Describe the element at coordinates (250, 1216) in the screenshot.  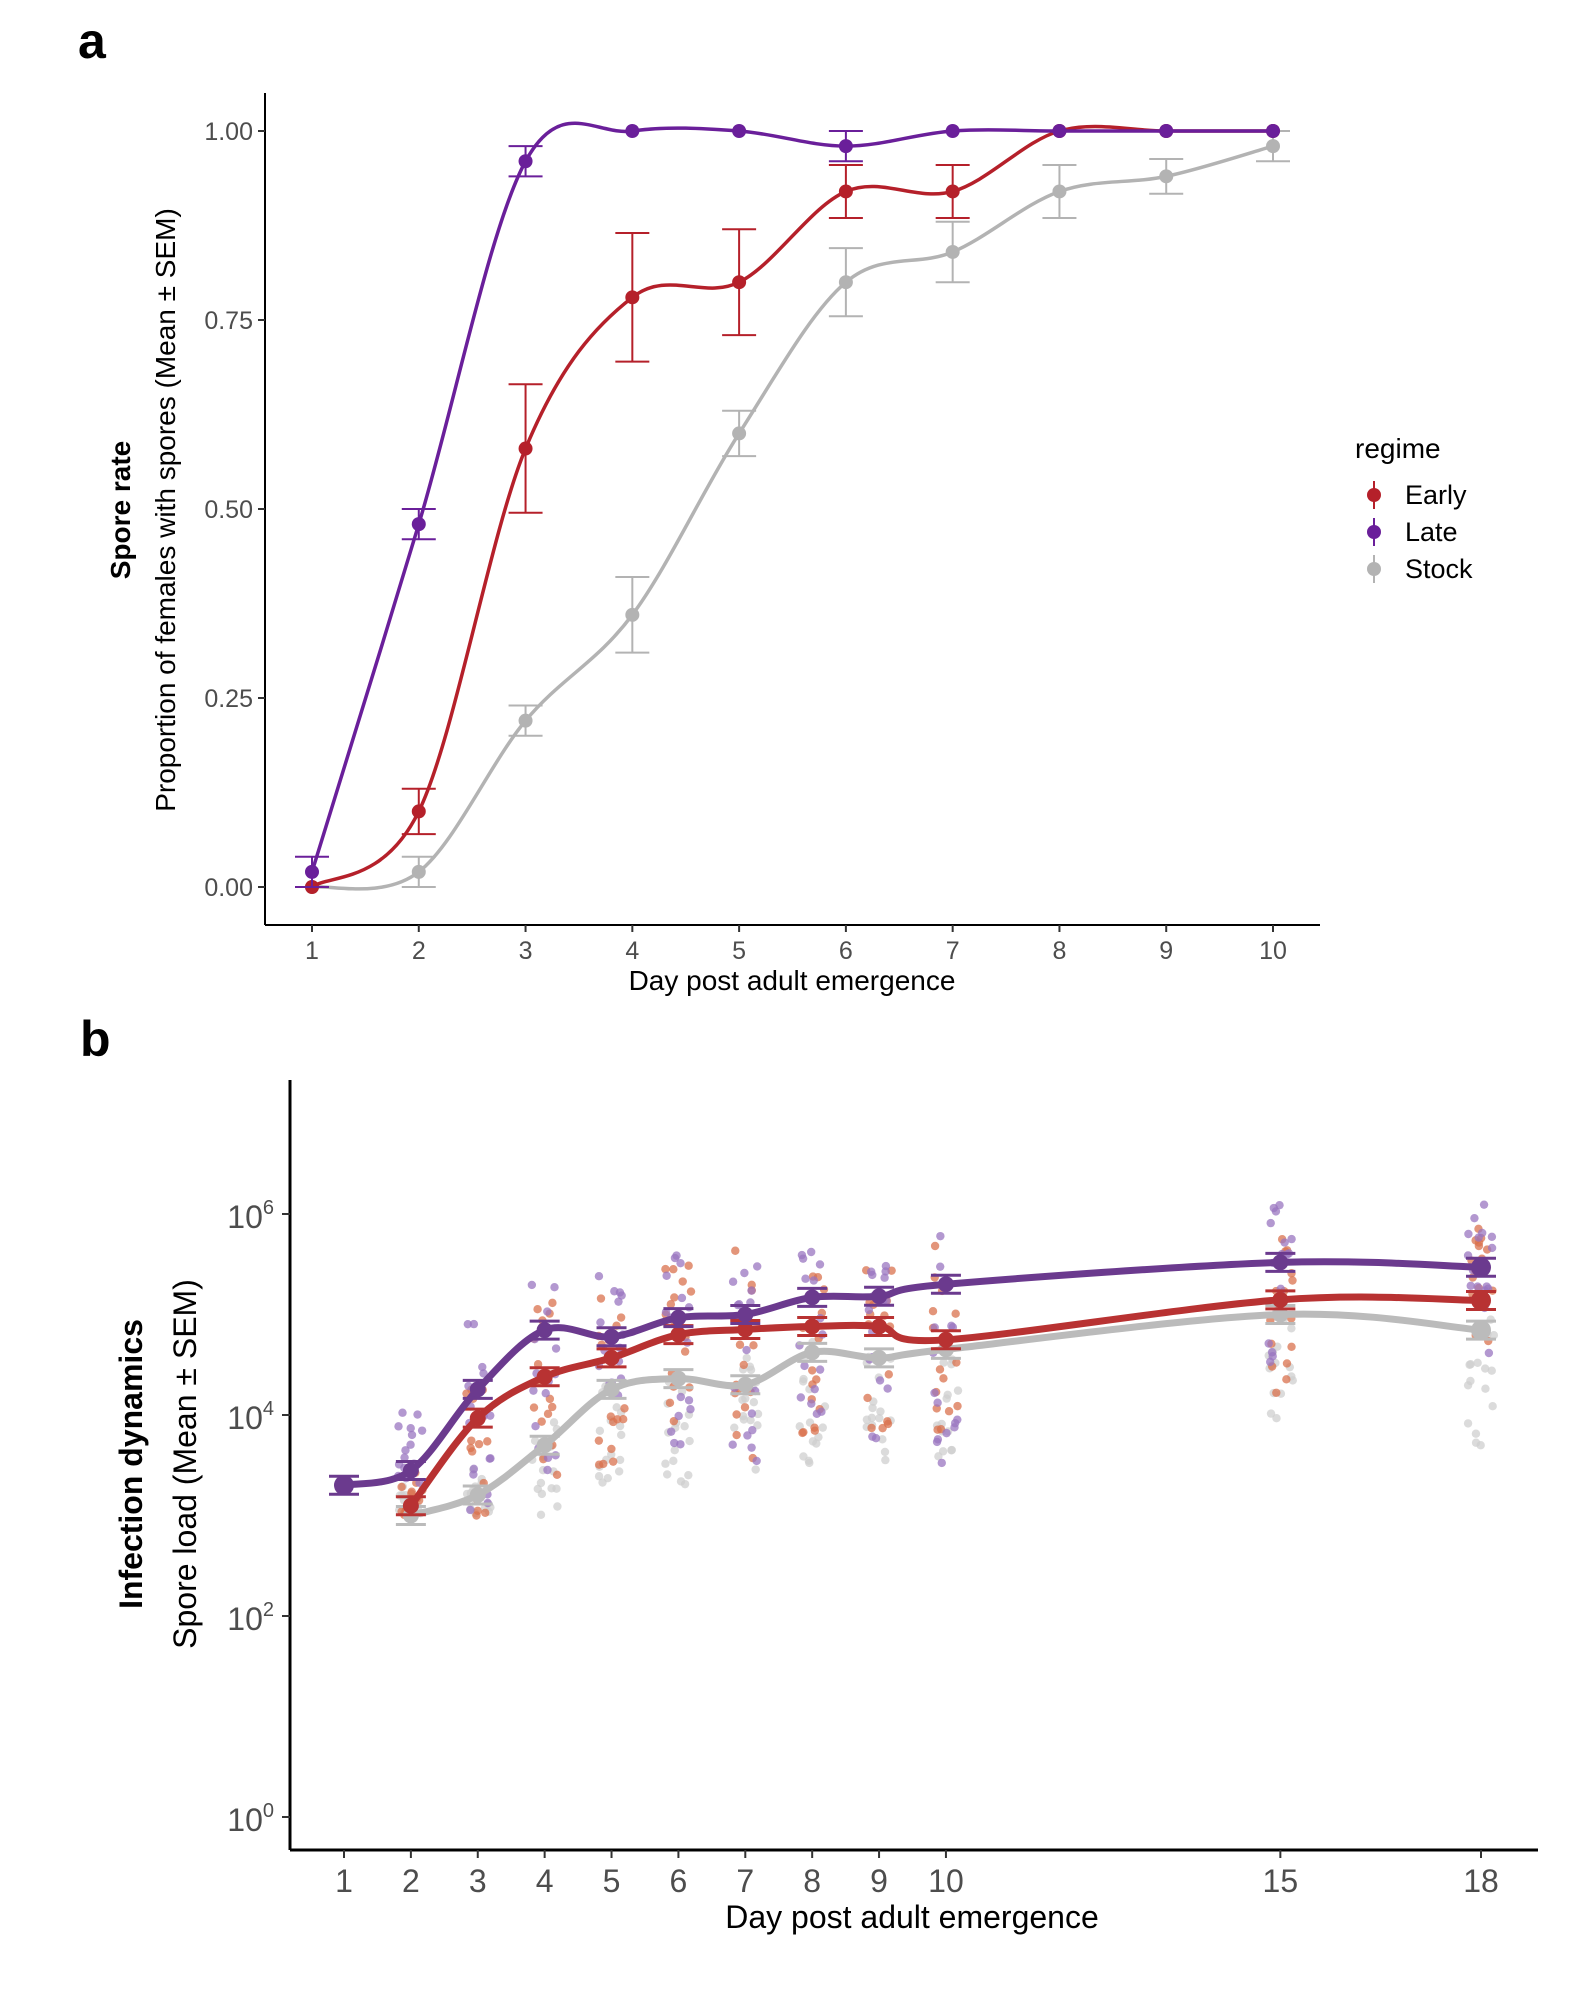
I see `y-tick-label: 106` at that location.